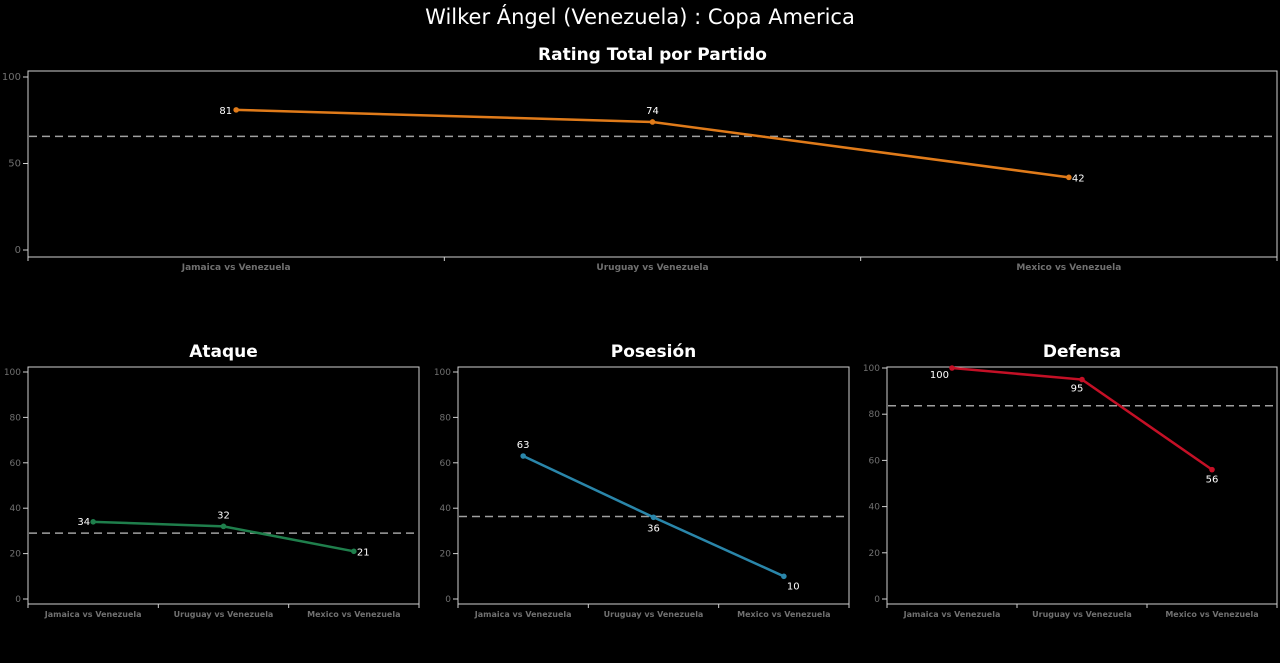  Describe the element at coordinates (1078, 178) in the screenshot. I see `data-label: 42` at that location.